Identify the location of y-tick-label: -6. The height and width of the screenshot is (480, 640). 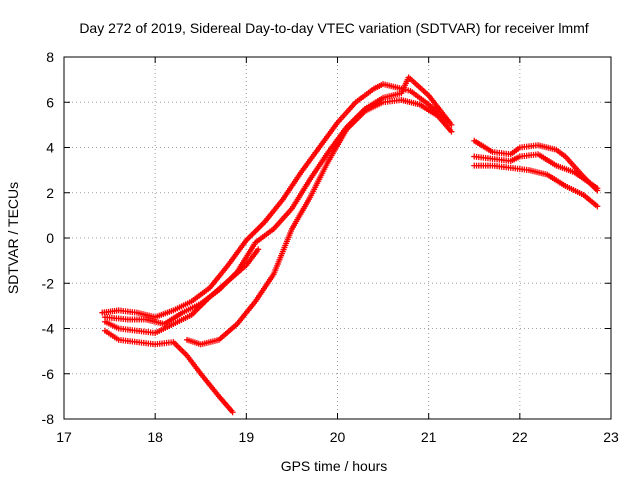
(48, 374).